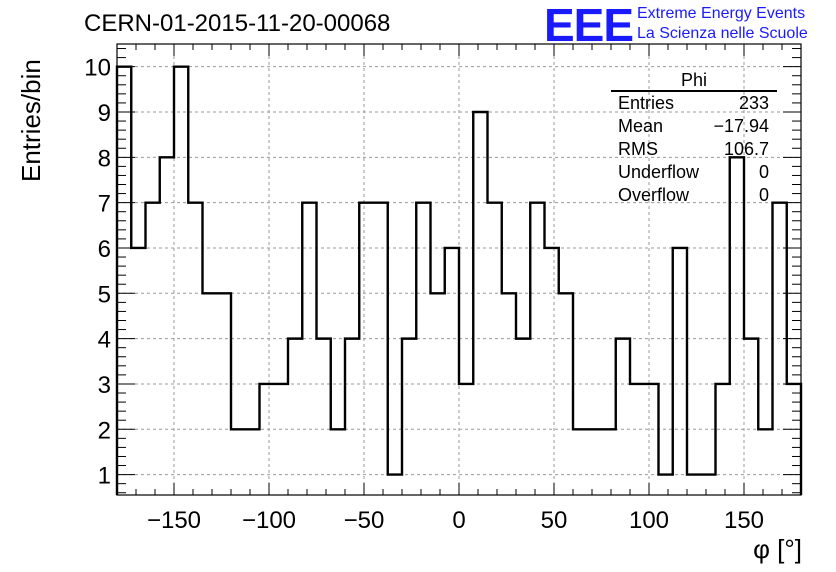  I want to click on y-tick-label: 10, so click(97, 68).